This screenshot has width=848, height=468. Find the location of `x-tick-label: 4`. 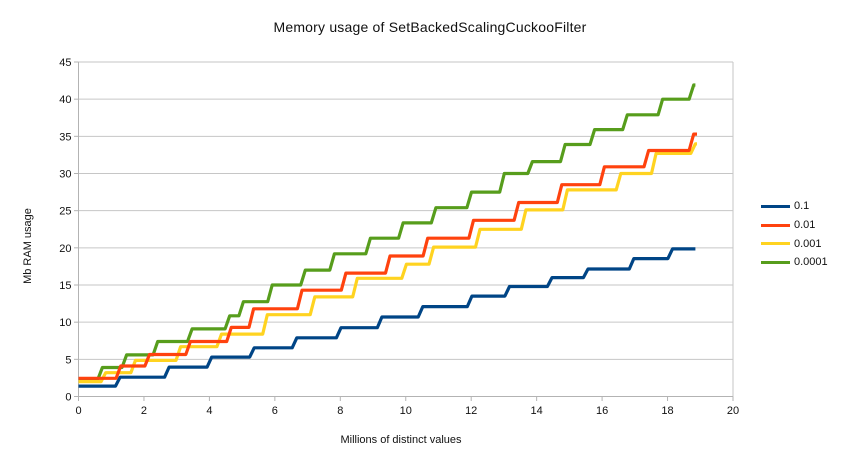

x-tick-label: 4 is located at coordinates (209, 411).